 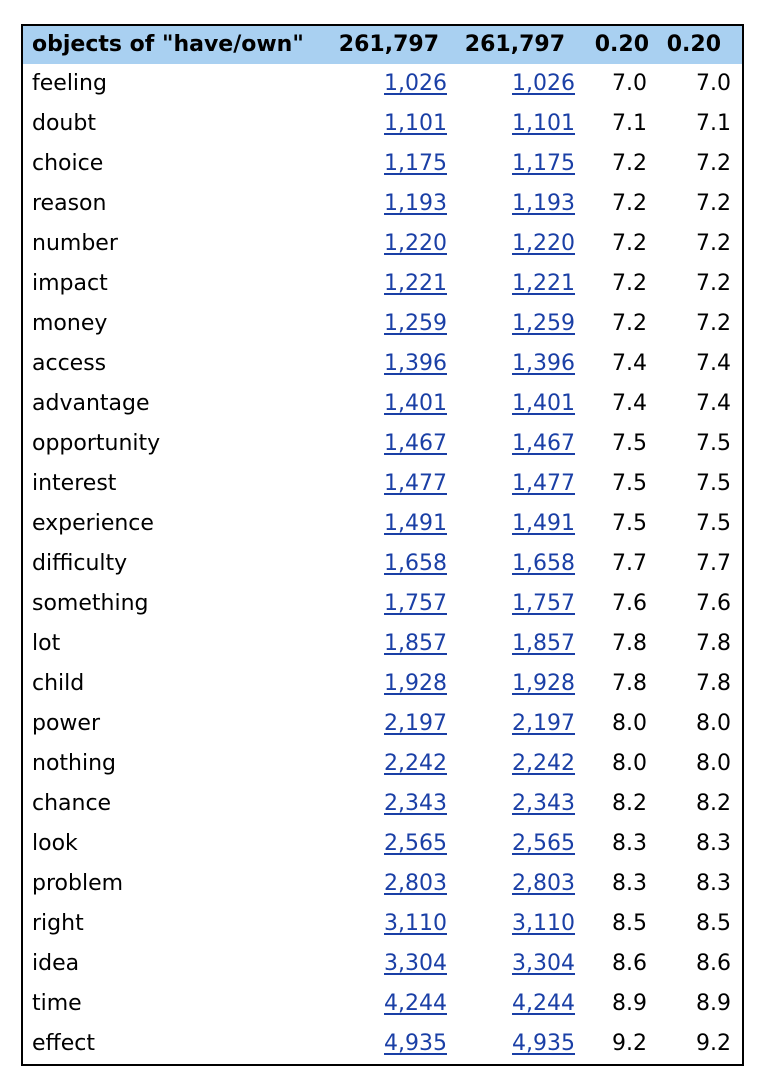 What do you see at coordinates (415, 1043) in the screenshot?
I see `freq-1-link: 4,935` at bounding box center [415, 1043].